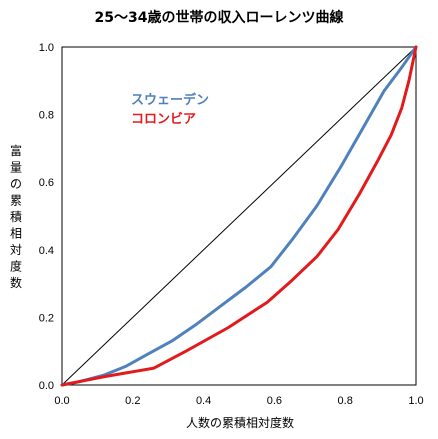 Image resolution: width=438 pixels, height=439 pixels. I want to click on x-axis-label: 人数の累積相対度数, so click(240, 422).